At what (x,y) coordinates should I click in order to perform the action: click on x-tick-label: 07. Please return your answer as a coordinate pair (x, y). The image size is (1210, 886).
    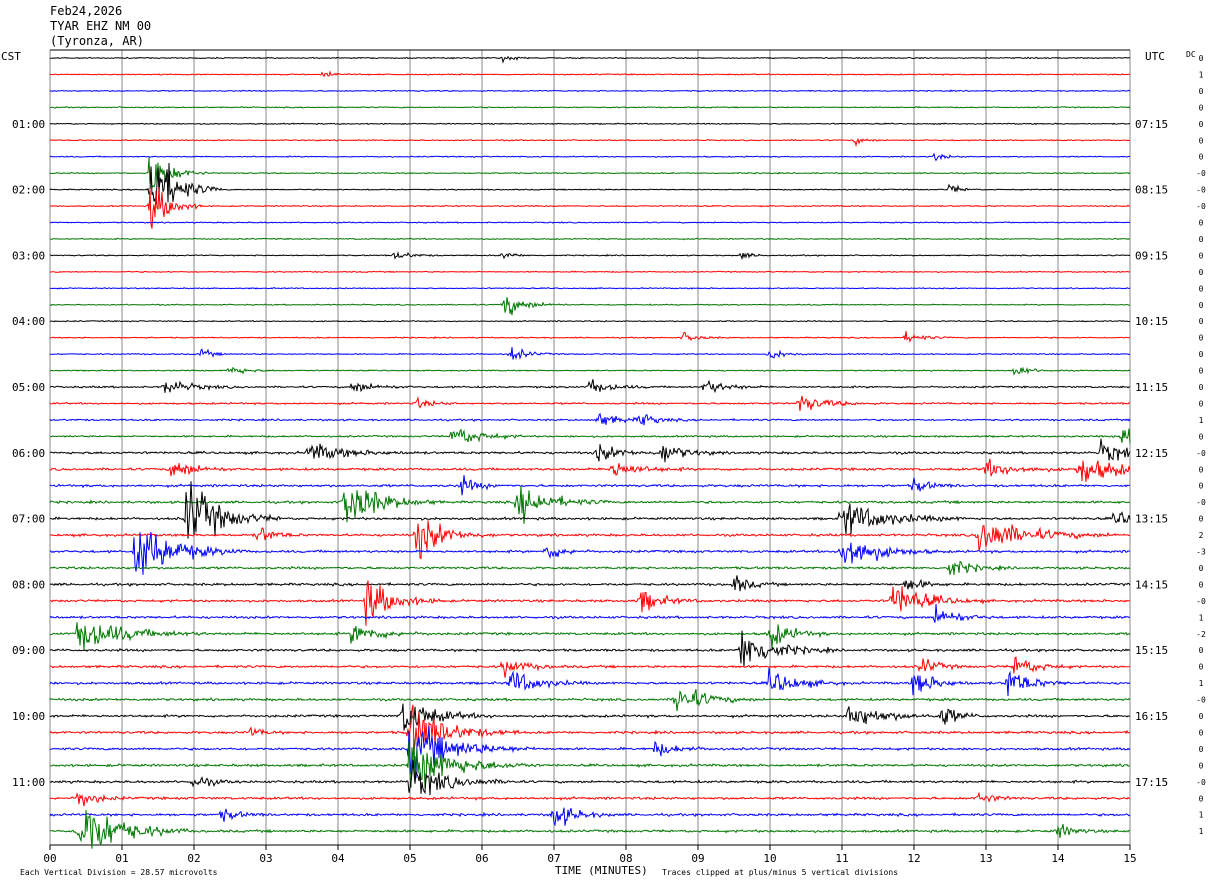
    Looking at the image, I should click on (553, 858).